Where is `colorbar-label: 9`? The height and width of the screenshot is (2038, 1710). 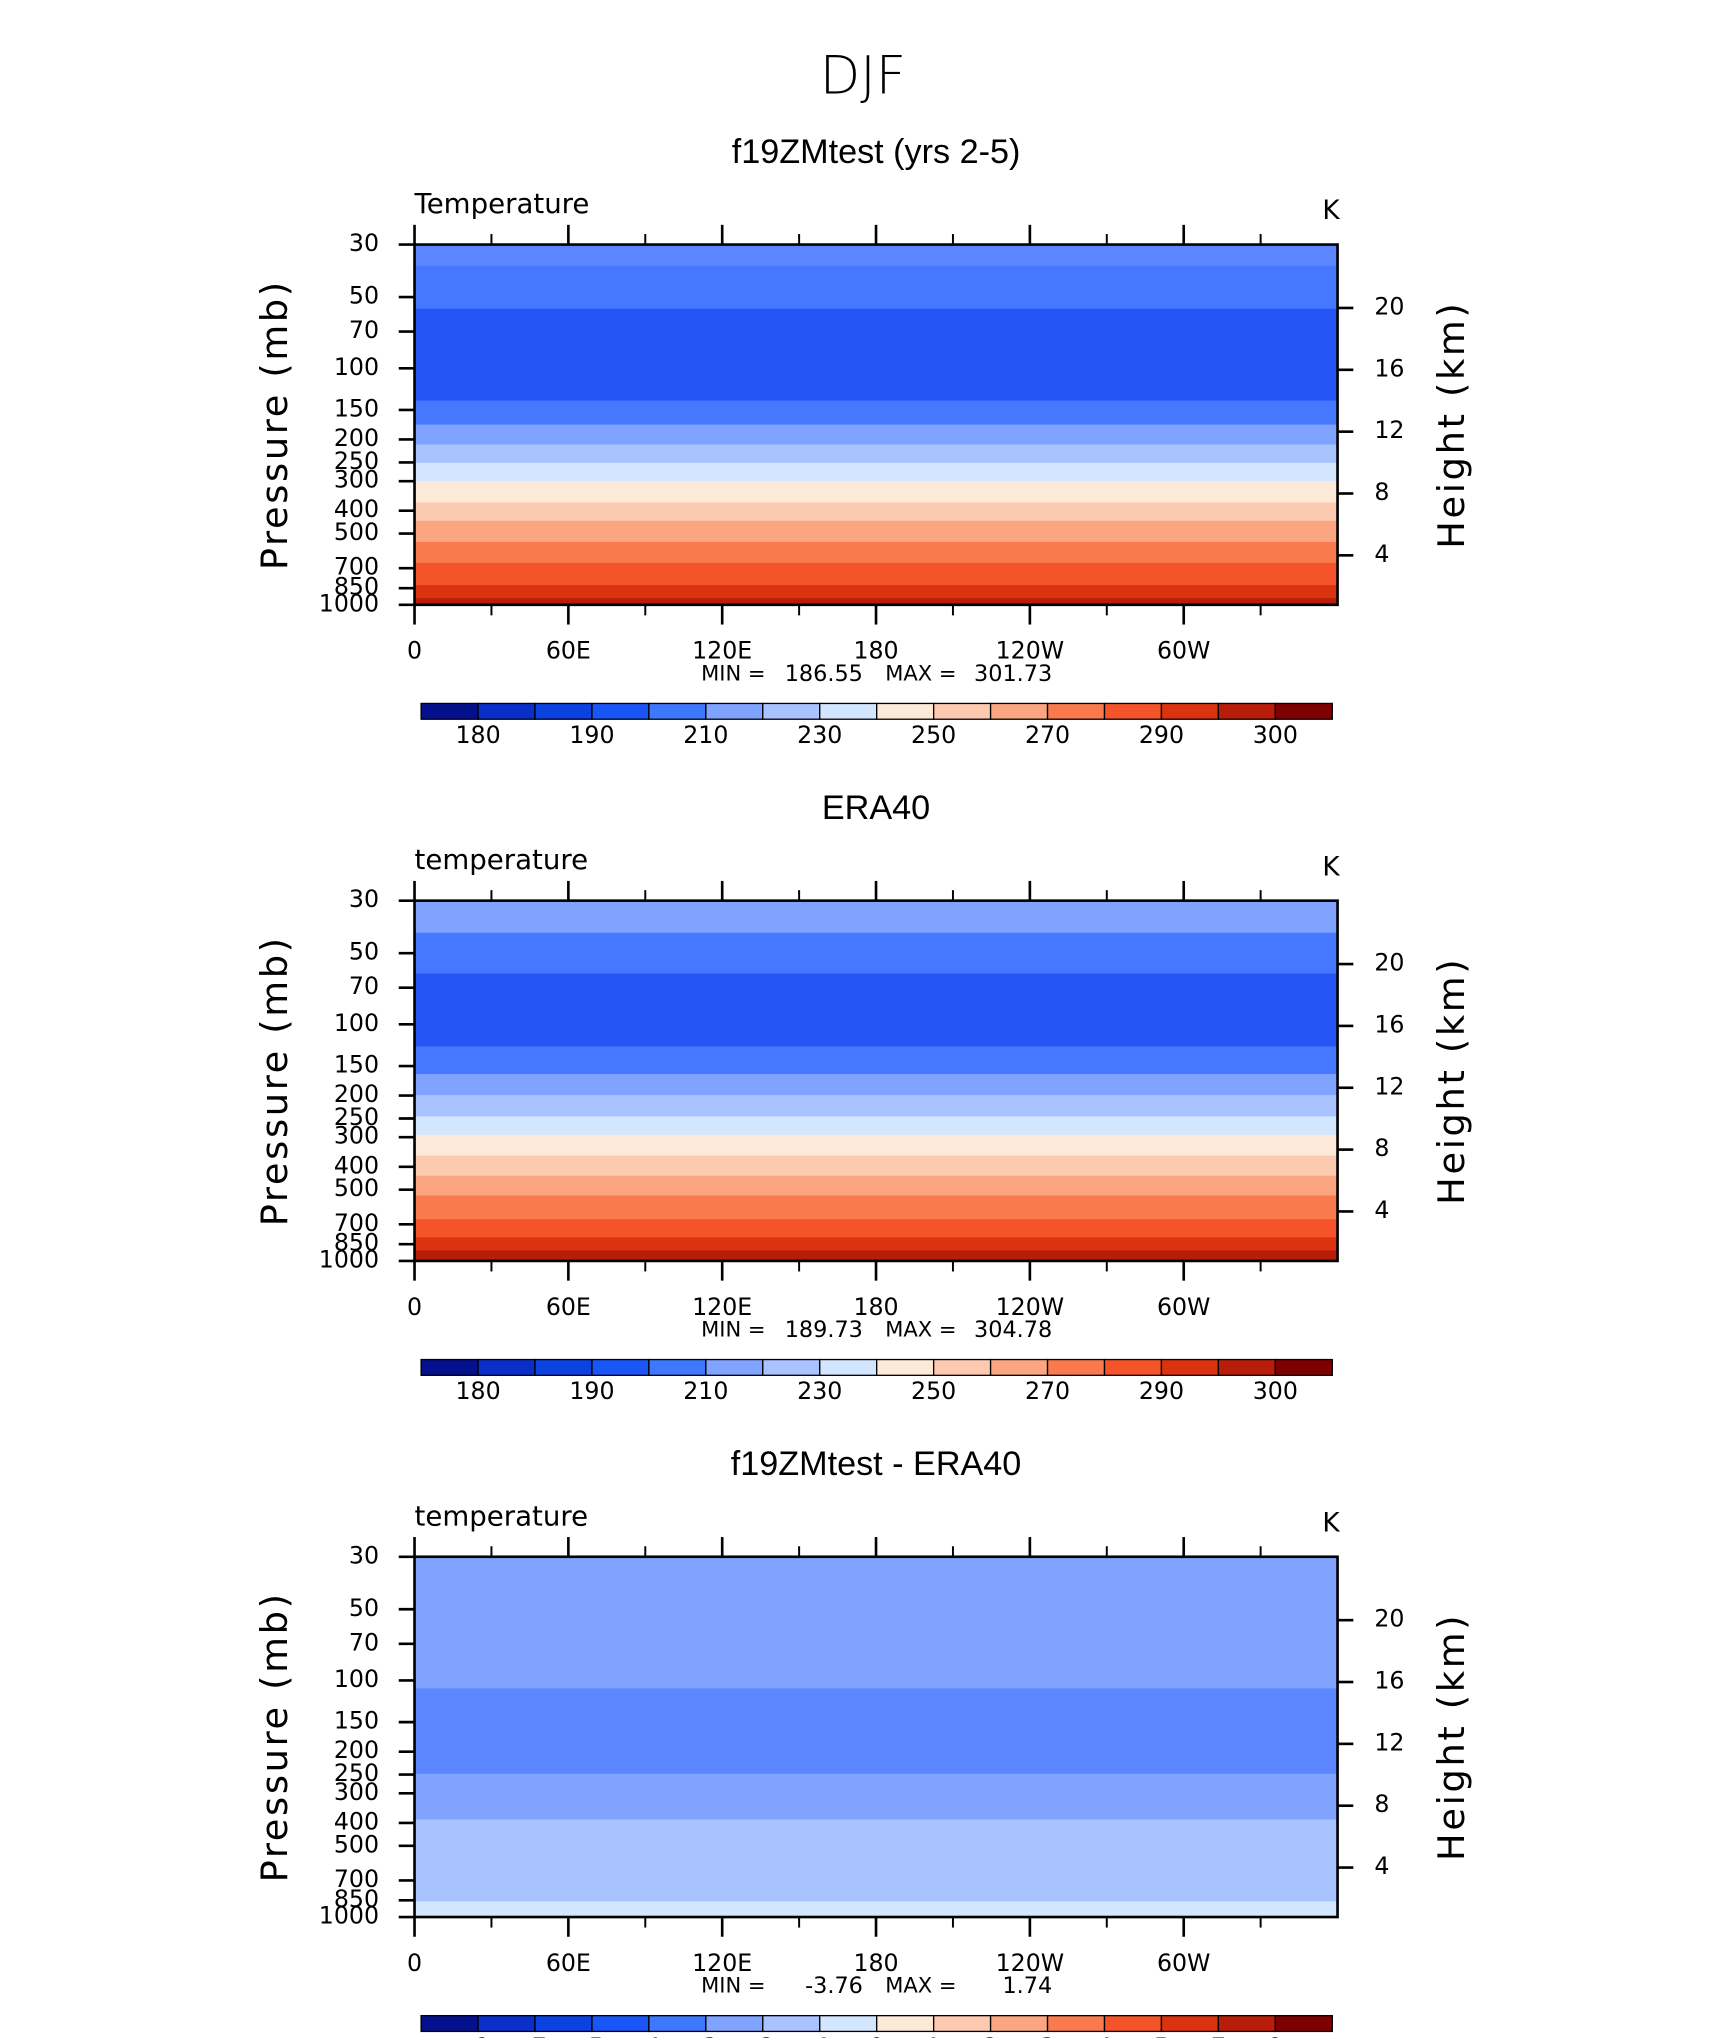
colorbar-label: 9 is located at coordinates (1275, 2035).